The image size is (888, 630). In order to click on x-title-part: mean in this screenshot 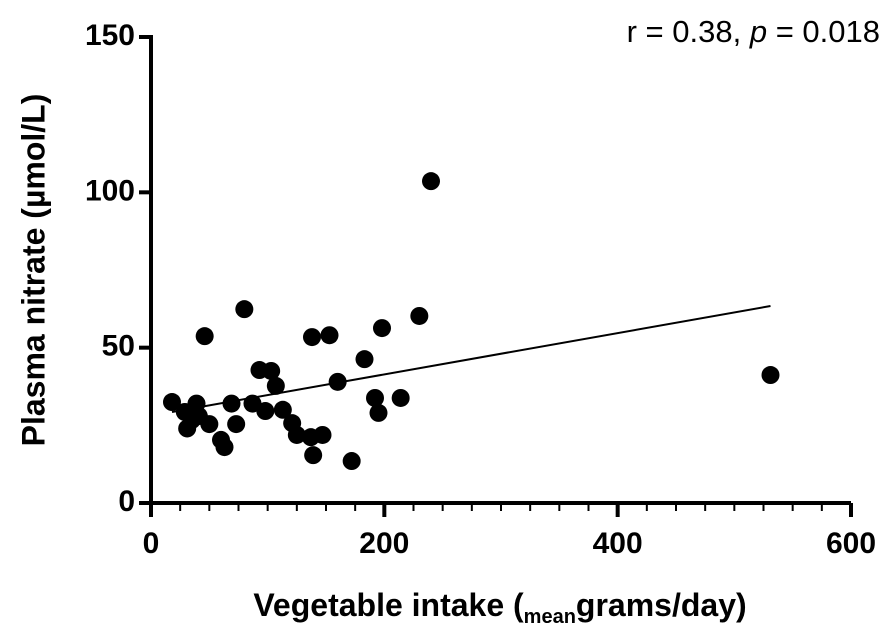, I will do `click(550, 617)`.